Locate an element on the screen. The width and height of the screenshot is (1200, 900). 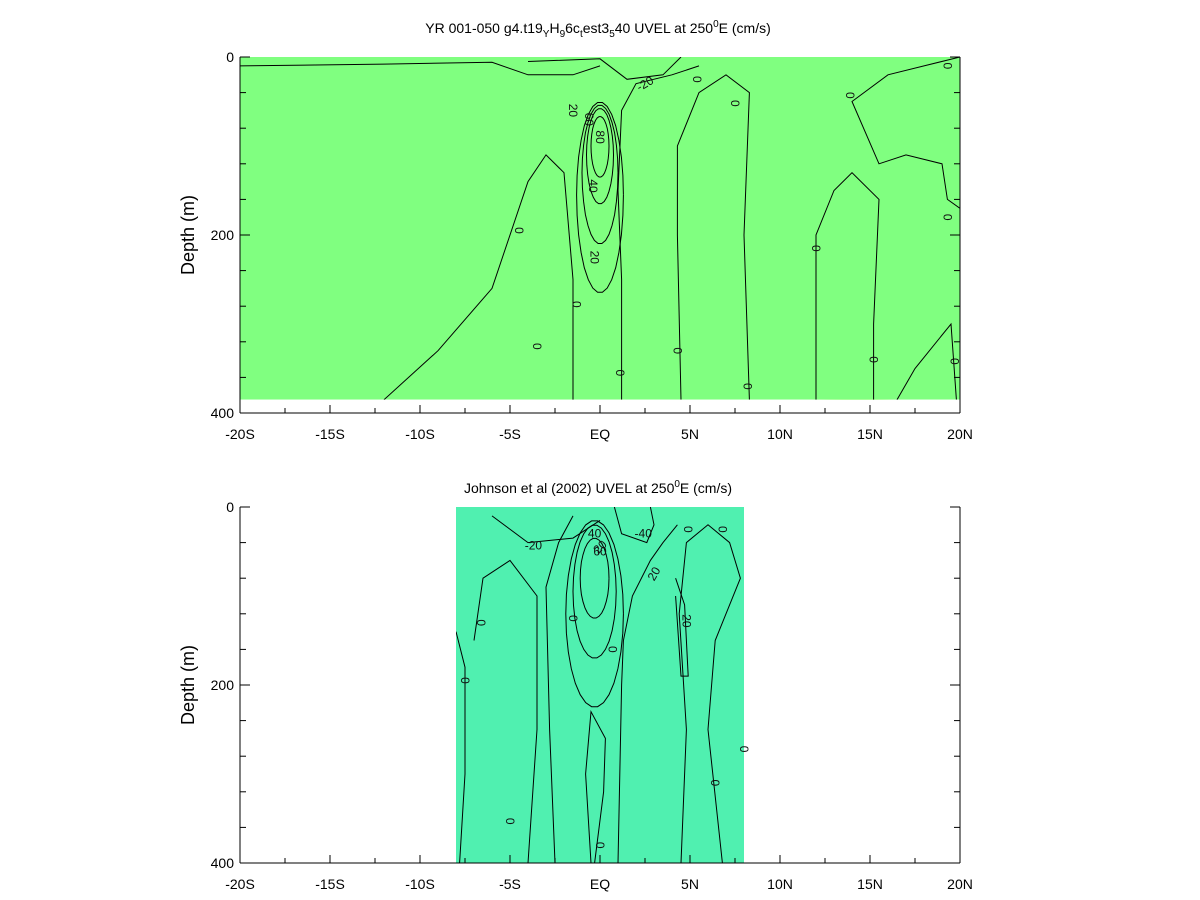
y-tick-label: 400 is located at coordinates (223, 413).